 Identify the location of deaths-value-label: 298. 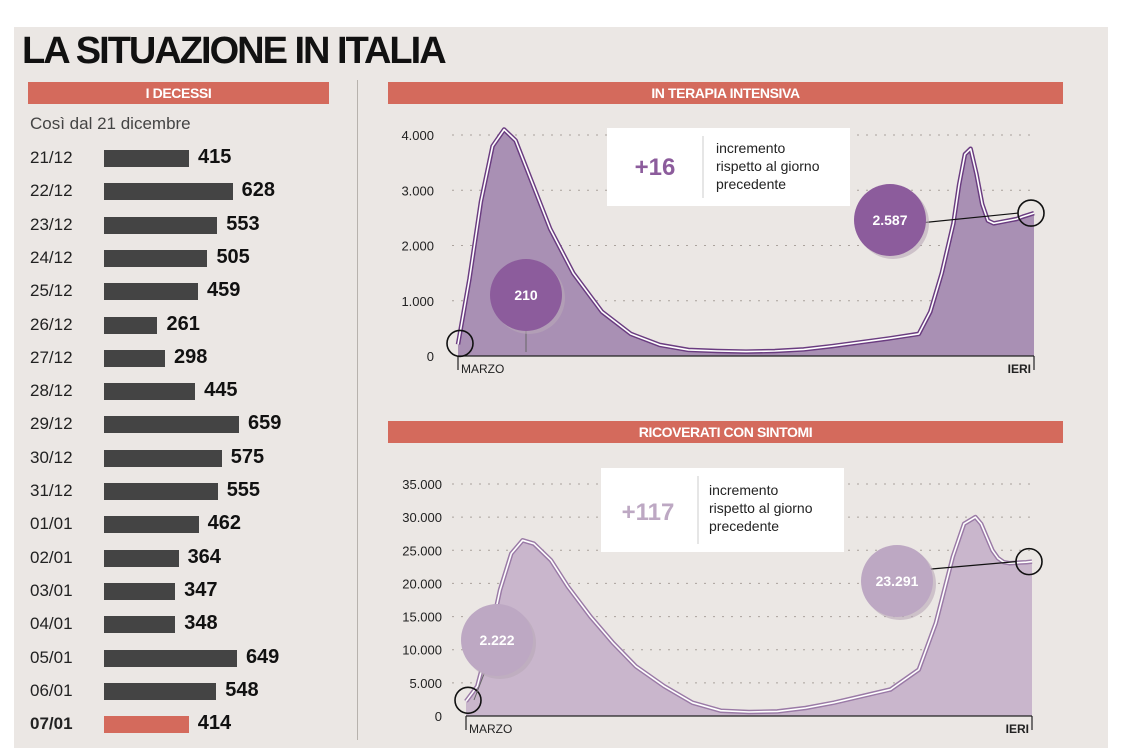
(191, 356).